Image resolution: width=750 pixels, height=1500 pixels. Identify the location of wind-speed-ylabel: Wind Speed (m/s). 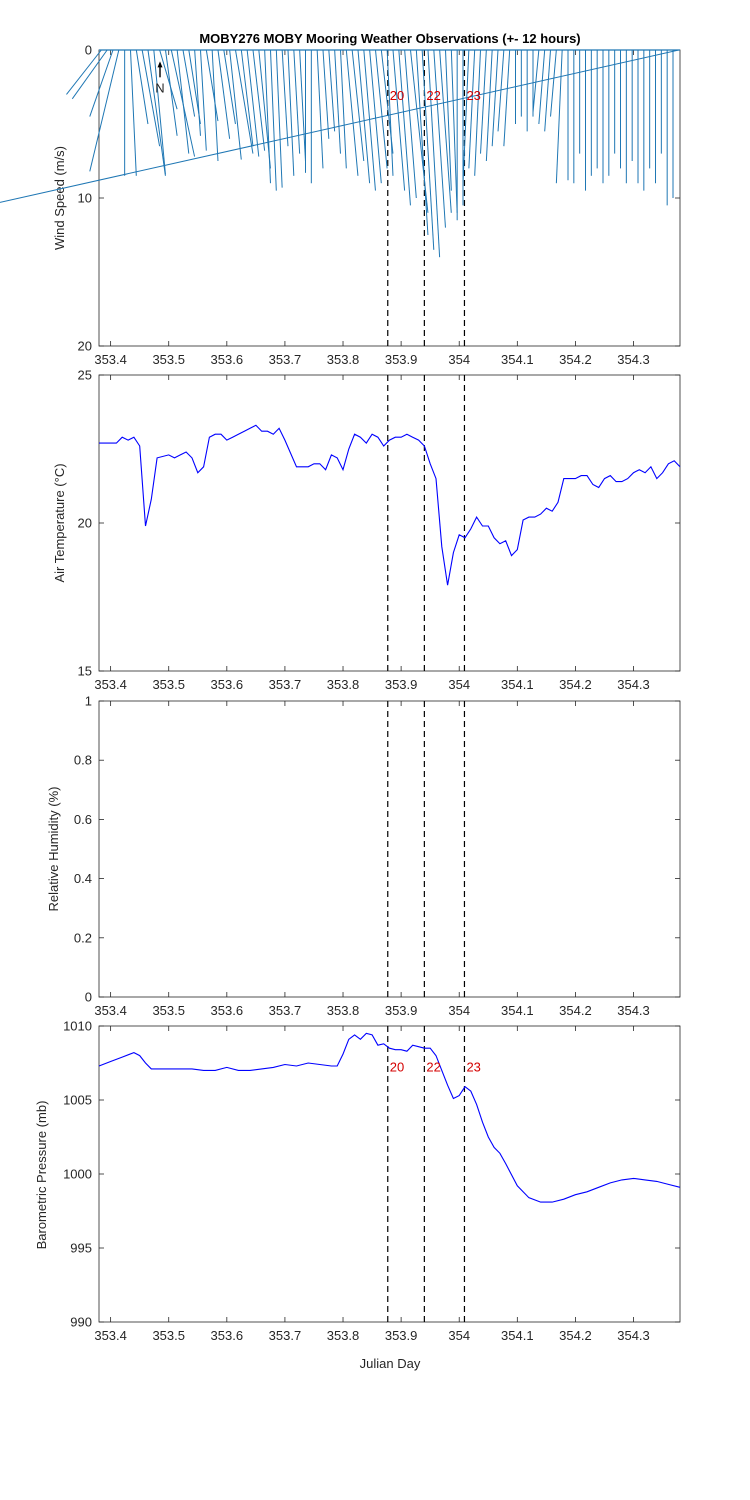
(59, 198).